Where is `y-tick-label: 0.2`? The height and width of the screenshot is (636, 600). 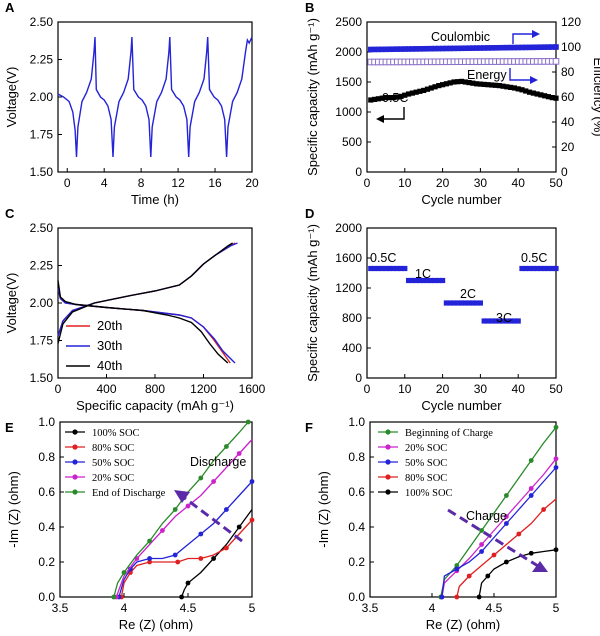 y-tick-label: 0.2 is located at coordinates (356, 562).